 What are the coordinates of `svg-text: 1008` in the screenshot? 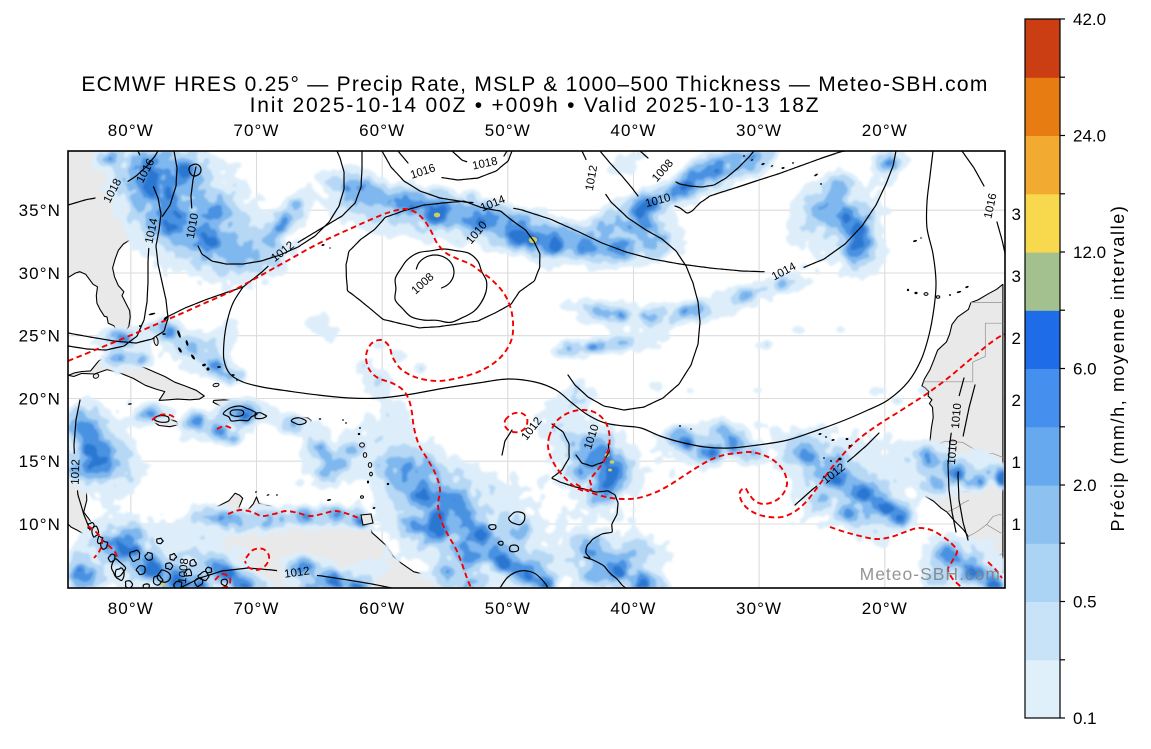 It's located at (184, 571).